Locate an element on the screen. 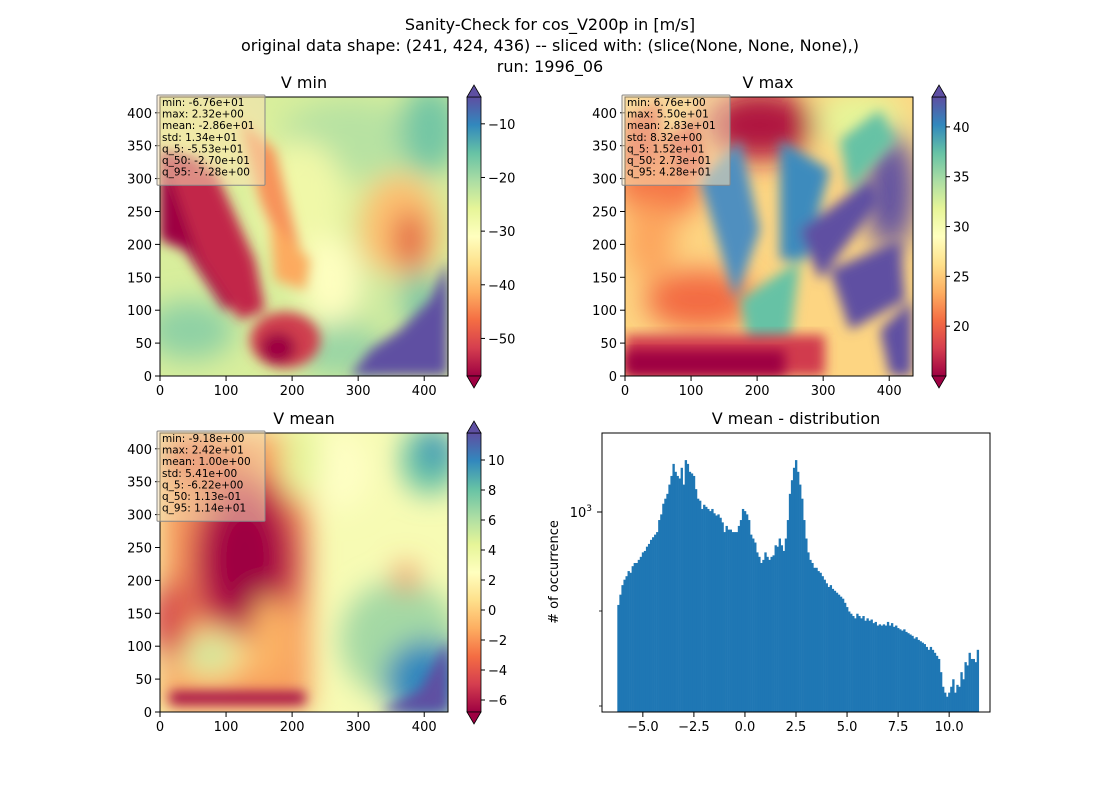 This screenshot has width=1100, height=800. colorbar-tick-label: 0 is located at coordinates (492, 611).